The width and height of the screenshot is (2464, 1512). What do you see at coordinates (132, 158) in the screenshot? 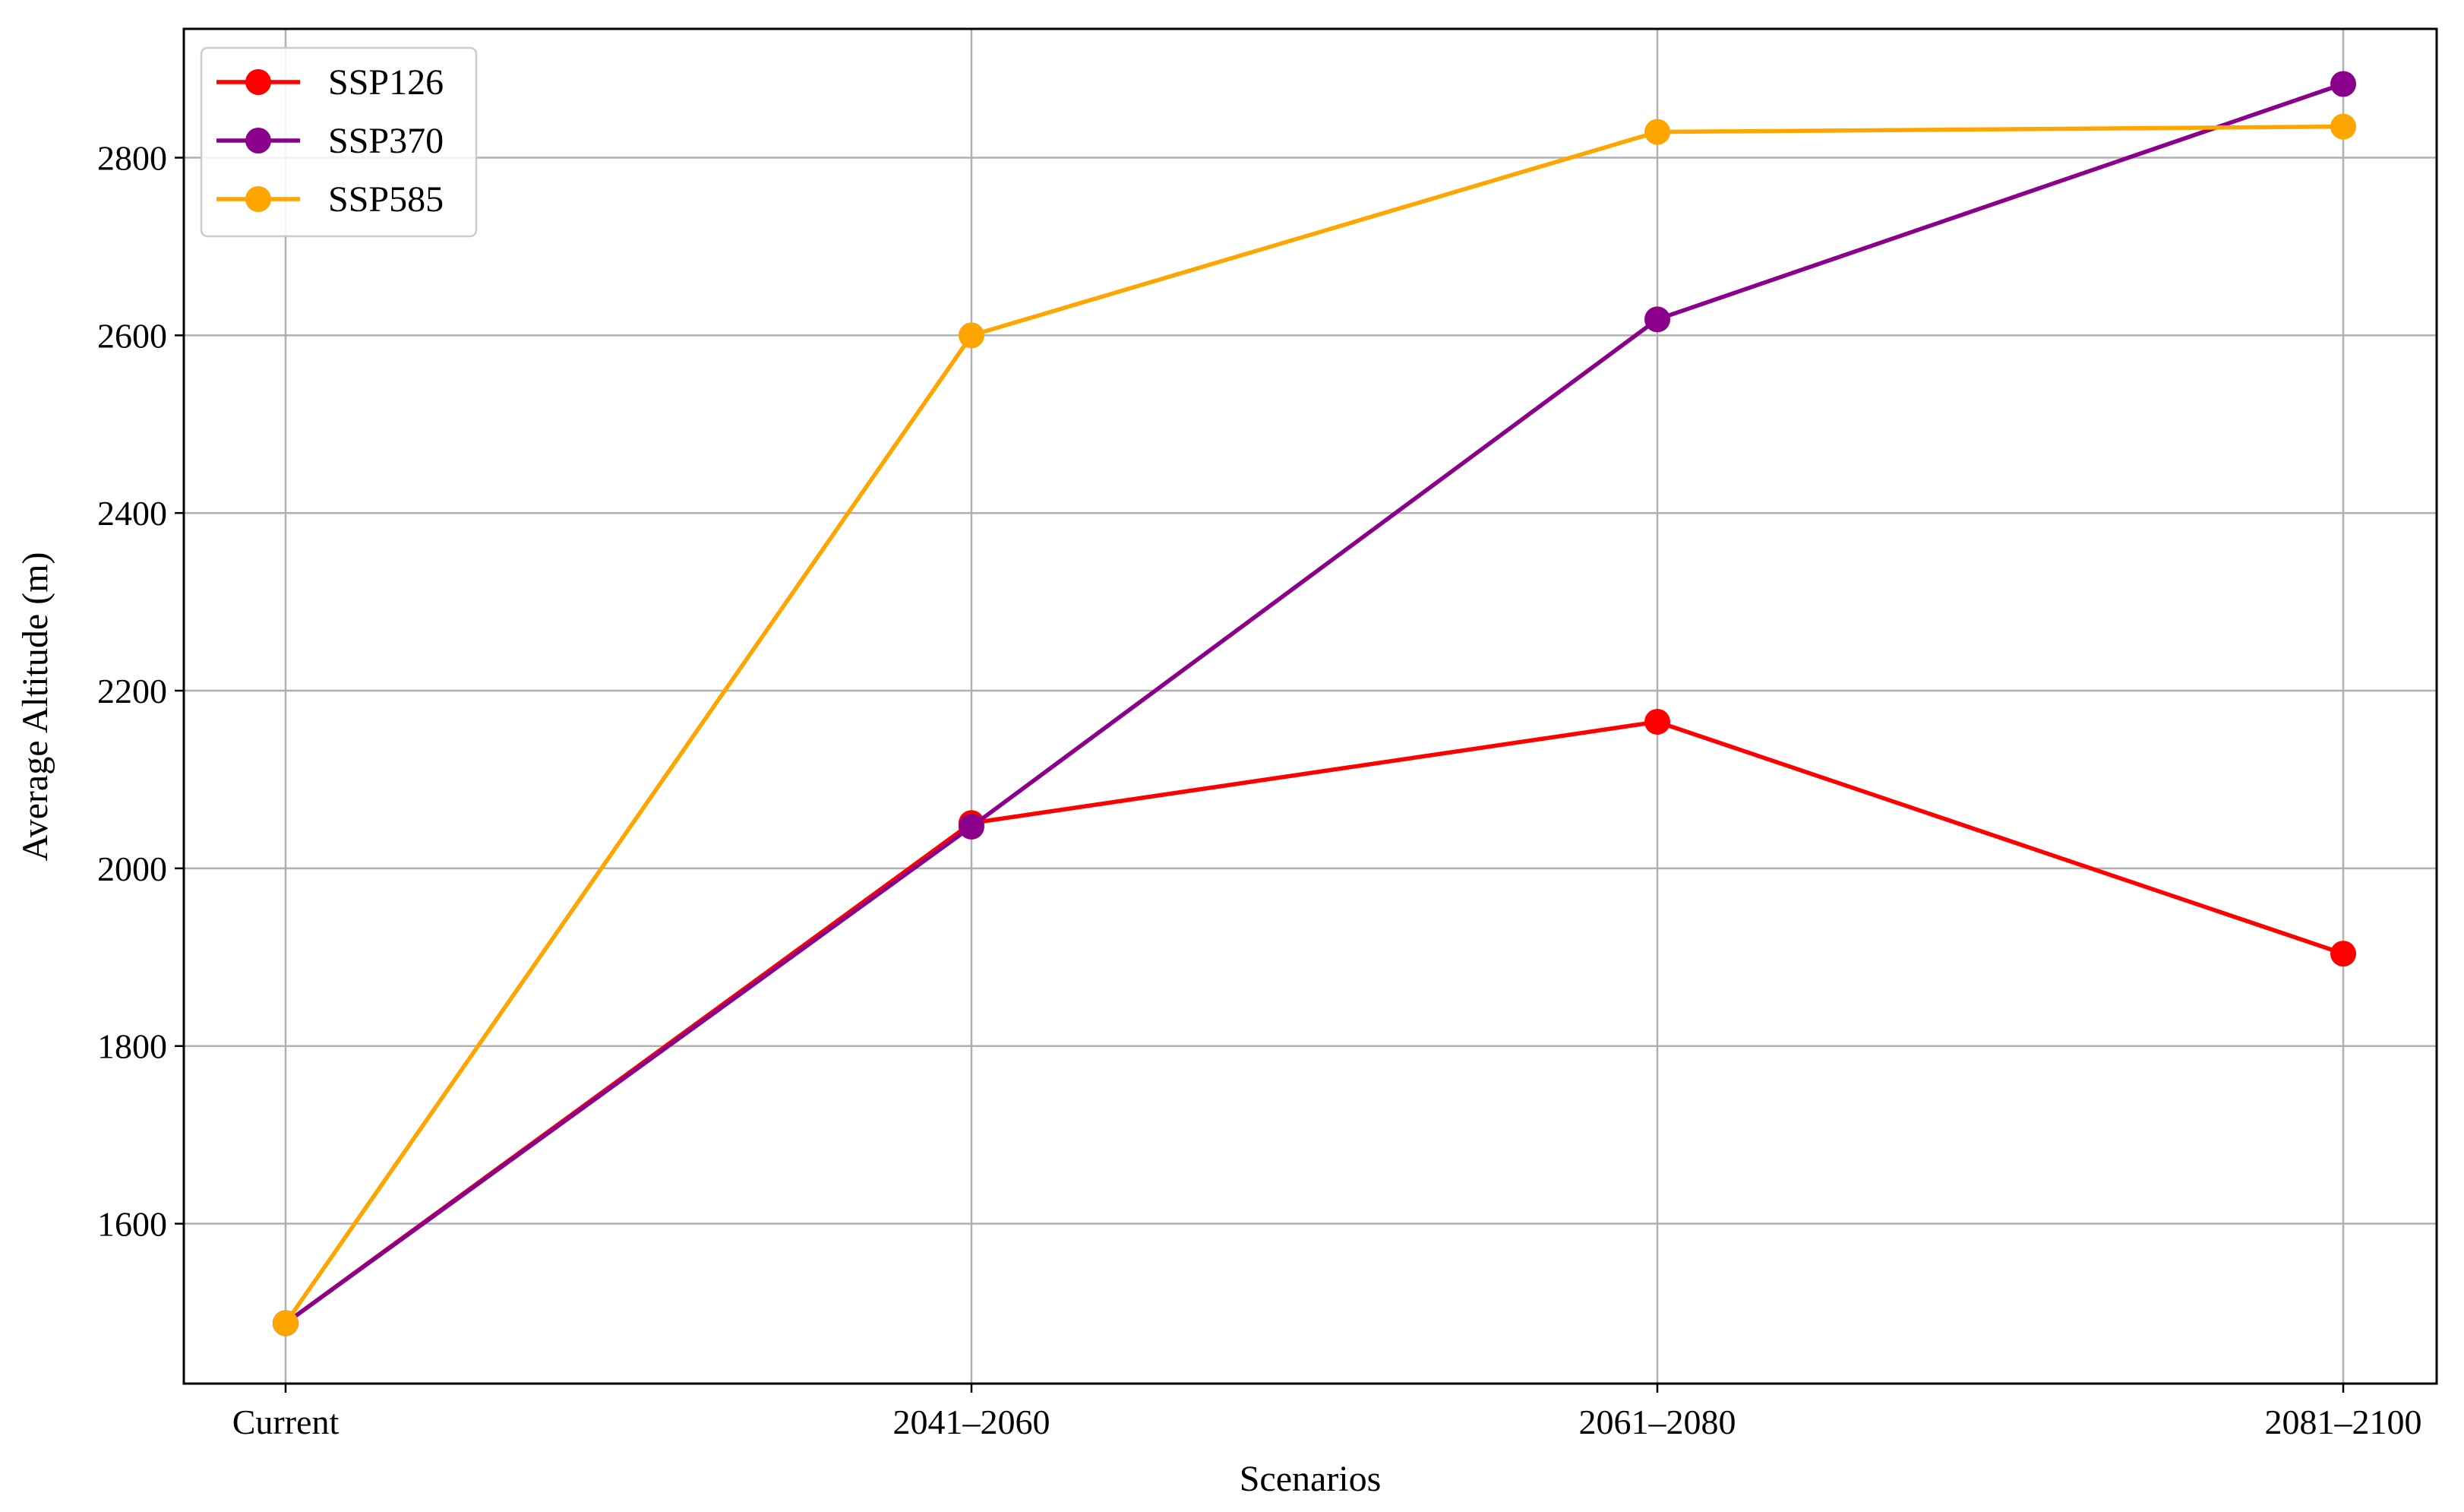
I see `y-tick-label: 2800` at bounding box center [132, 158].